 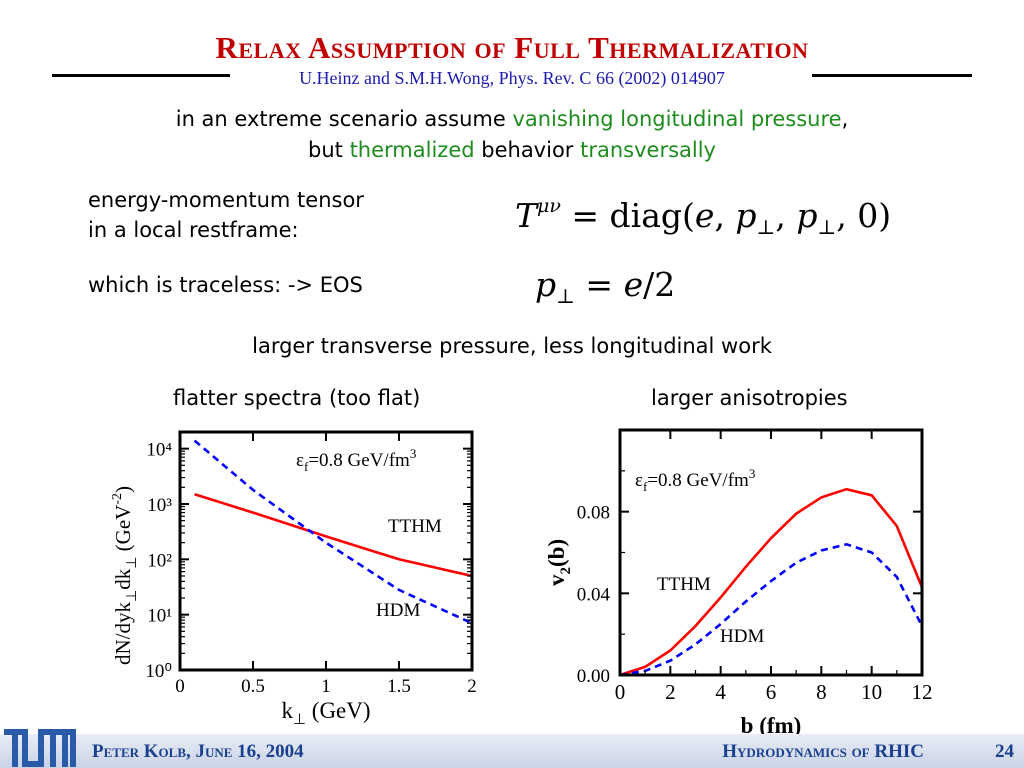 I want to click on spectra-x-tick-label: 1.5, so click(x=399, y=686).